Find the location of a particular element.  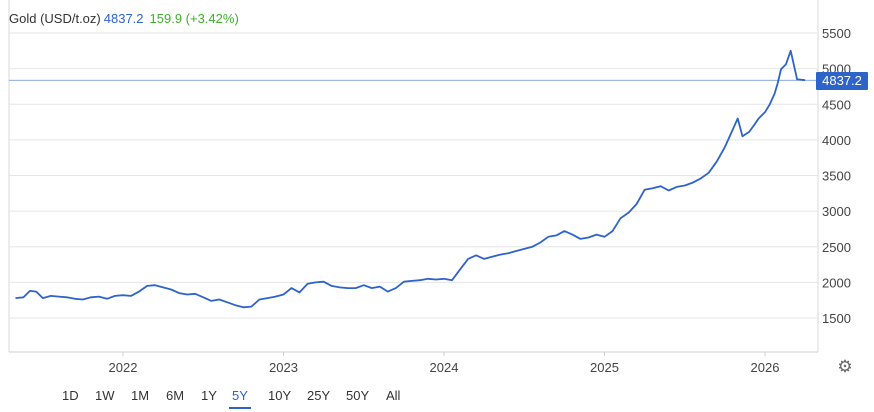

y-tick-label: 3500 is located at coordinates (836, 176).